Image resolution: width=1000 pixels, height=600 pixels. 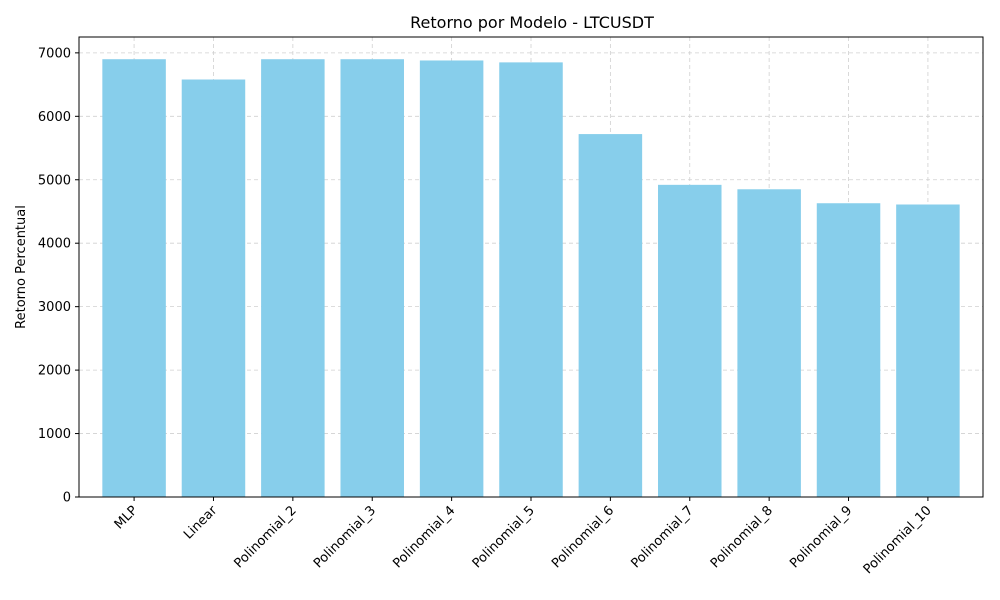 What do you see at coordinates (583, 537) in the screenshot?
I see `x-tick-label: Polinomial_6` at bounding box center [583, 537].